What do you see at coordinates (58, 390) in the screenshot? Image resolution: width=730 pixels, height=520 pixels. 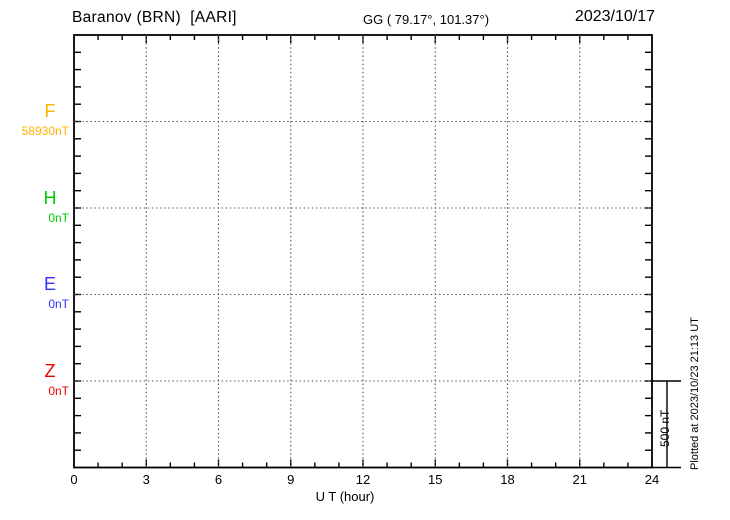 I see `component-baseline-value-z: 0nT` at bounding box center [58, 390].